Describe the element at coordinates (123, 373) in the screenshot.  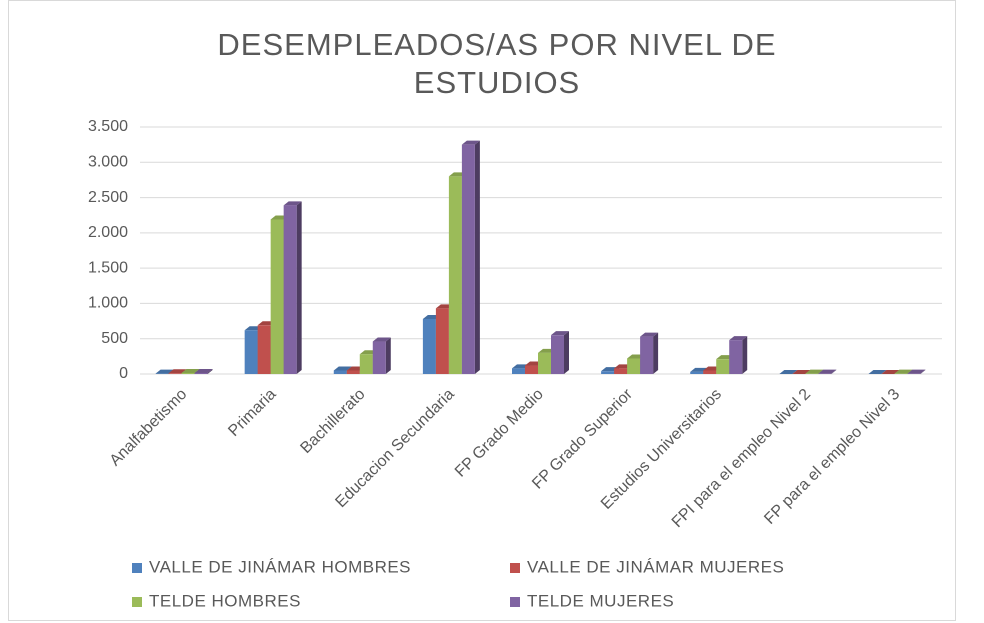
I see `y-tick-label: 0` at that location.